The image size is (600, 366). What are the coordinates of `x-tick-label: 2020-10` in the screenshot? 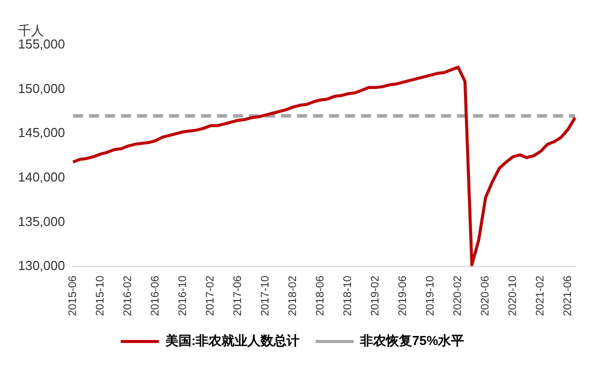 It's located at (513, 296).